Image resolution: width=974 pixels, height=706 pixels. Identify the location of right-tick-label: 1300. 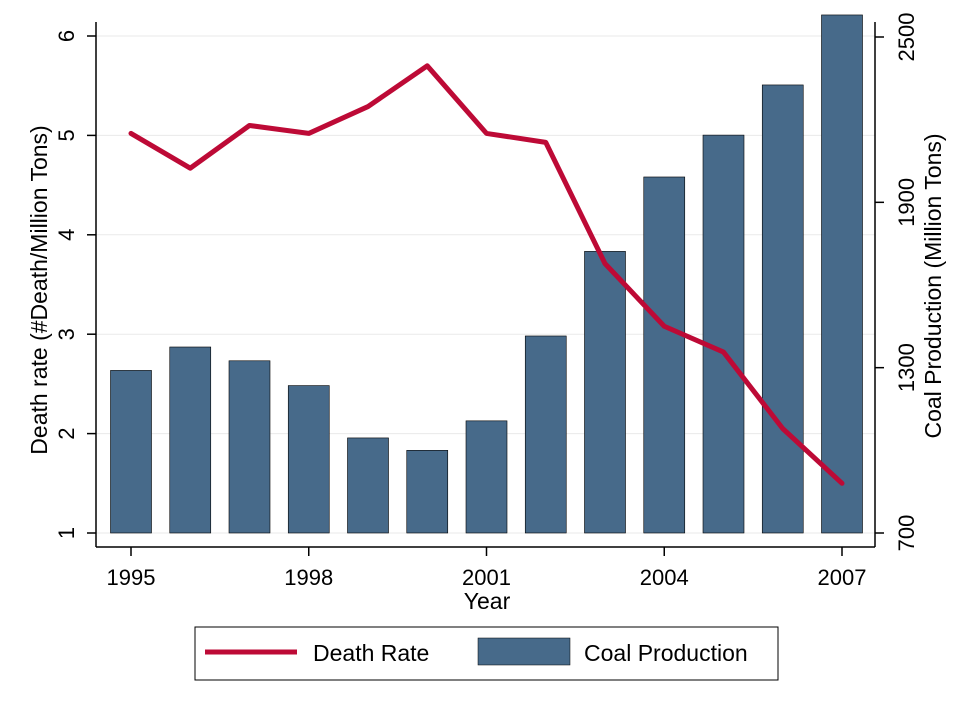
(906, 367).